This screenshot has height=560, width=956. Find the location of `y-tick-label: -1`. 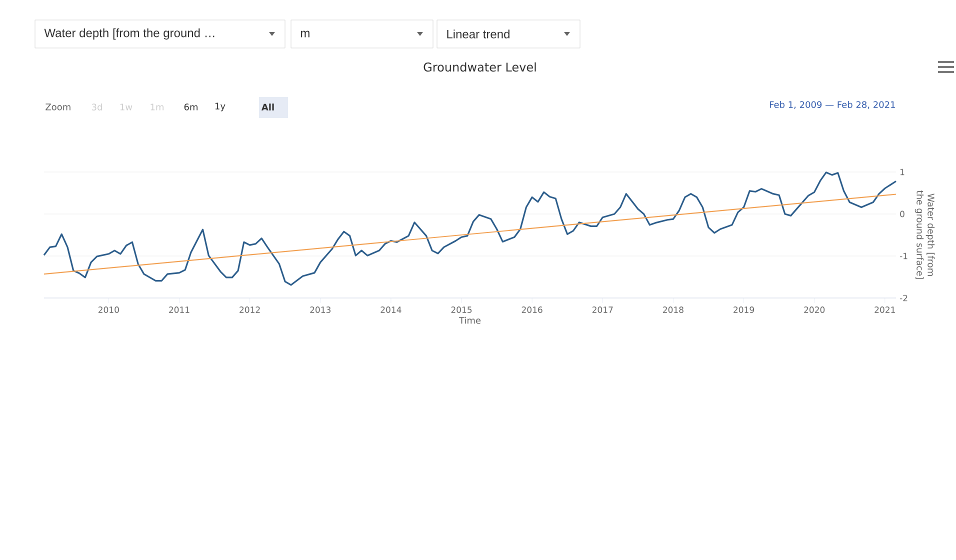

y-tick-label: -1 is located at coordinates (904, 256).